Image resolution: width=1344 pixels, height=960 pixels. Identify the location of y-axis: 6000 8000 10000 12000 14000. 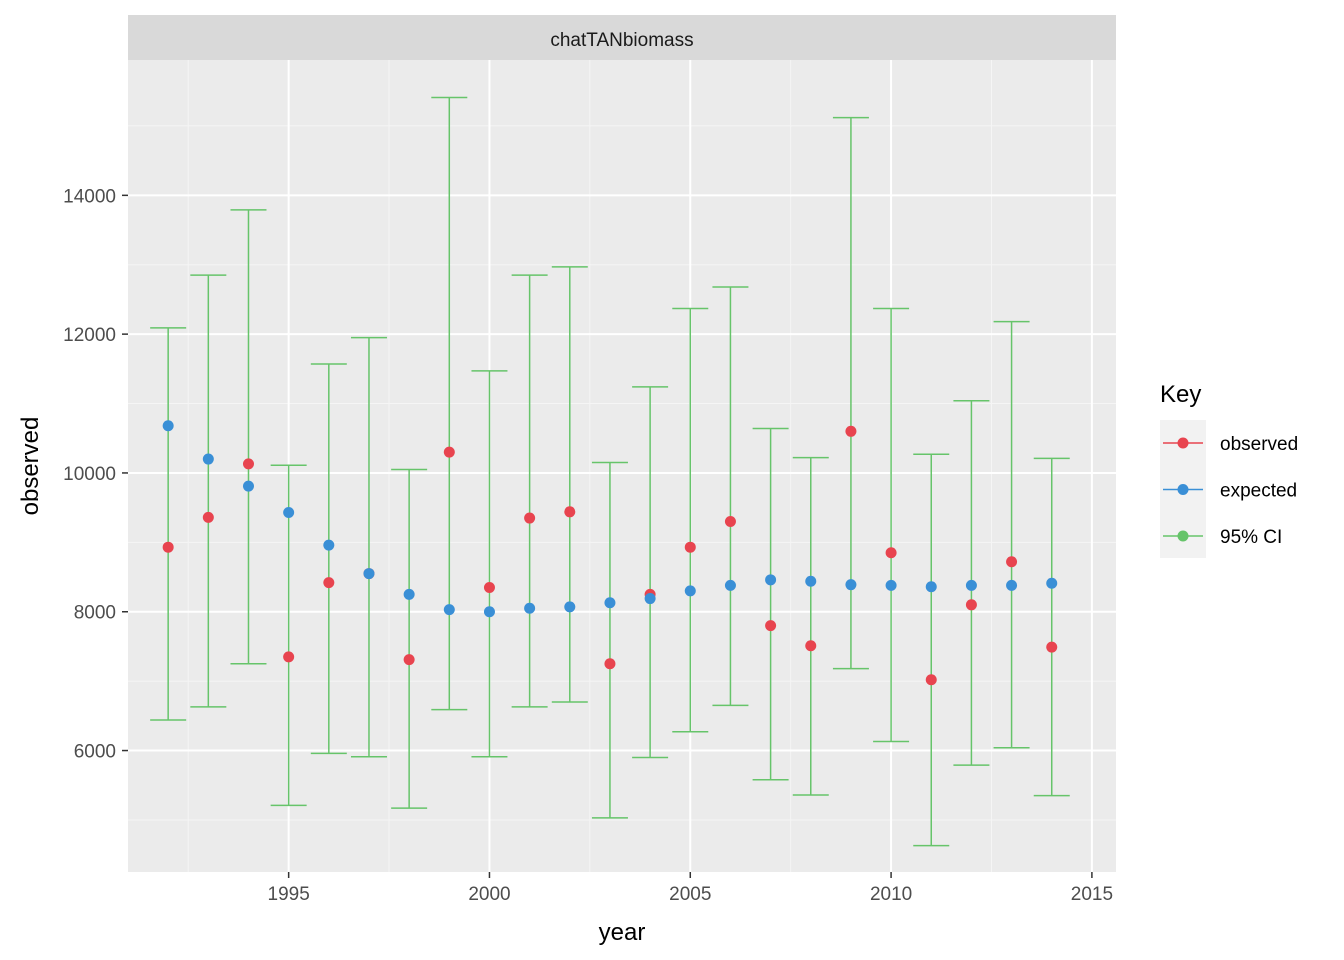
(95, 474).